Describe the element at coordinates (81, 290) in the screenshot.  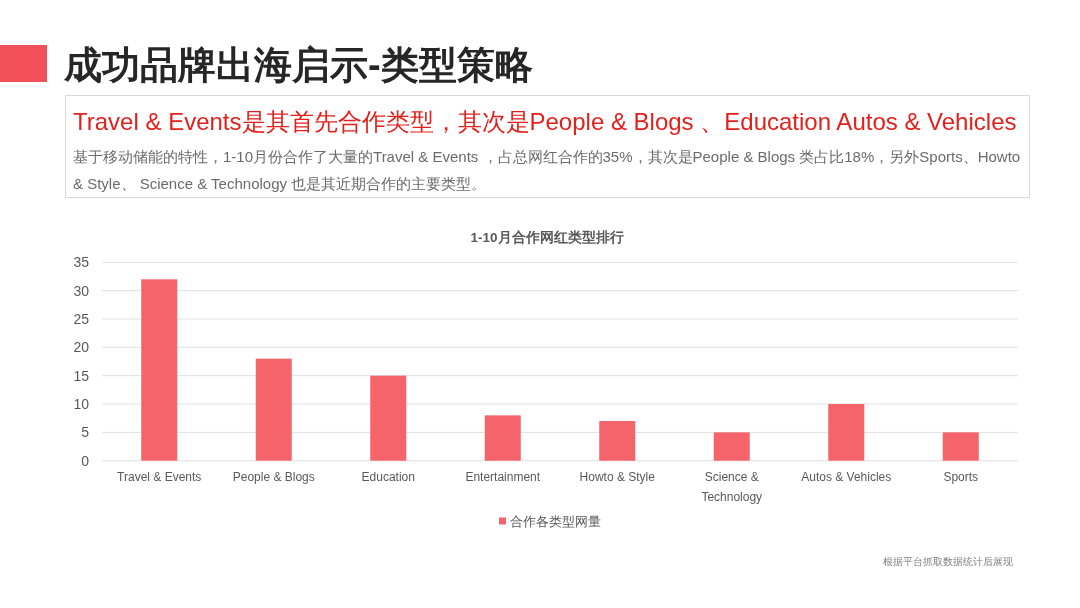
I see `y-tick-label: 30` at that location.